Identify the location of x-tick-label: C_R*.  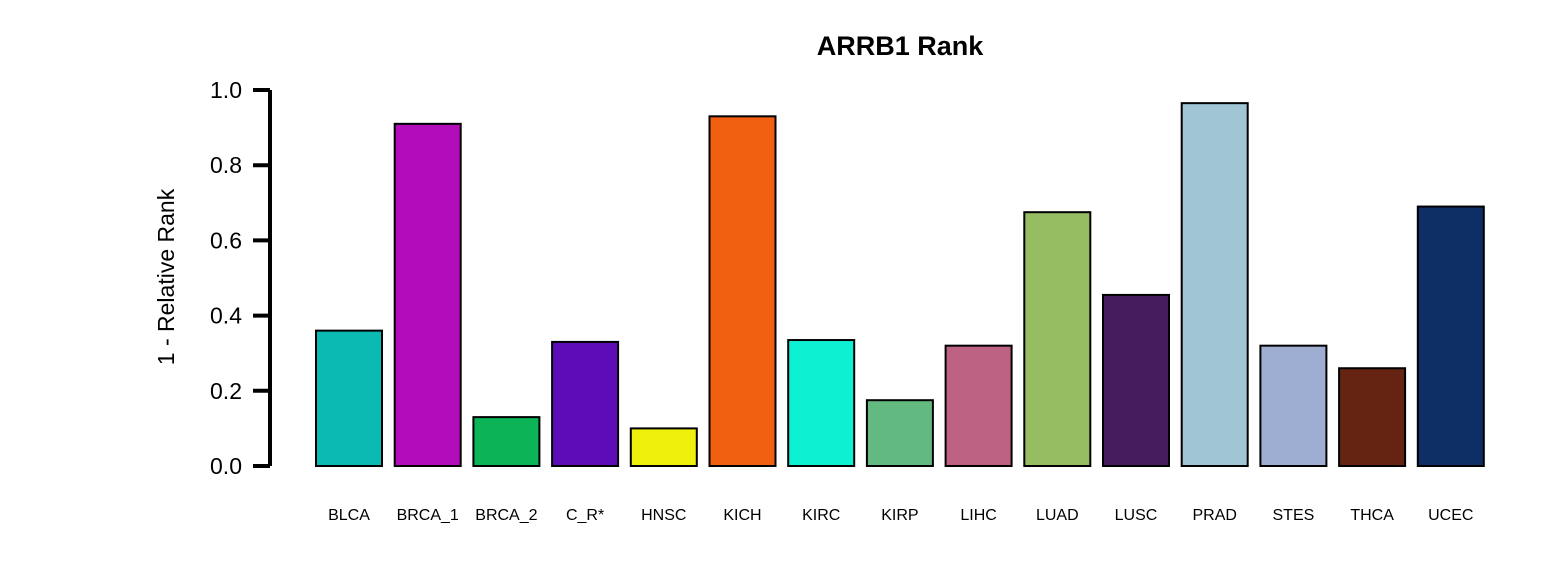
(585, 515).